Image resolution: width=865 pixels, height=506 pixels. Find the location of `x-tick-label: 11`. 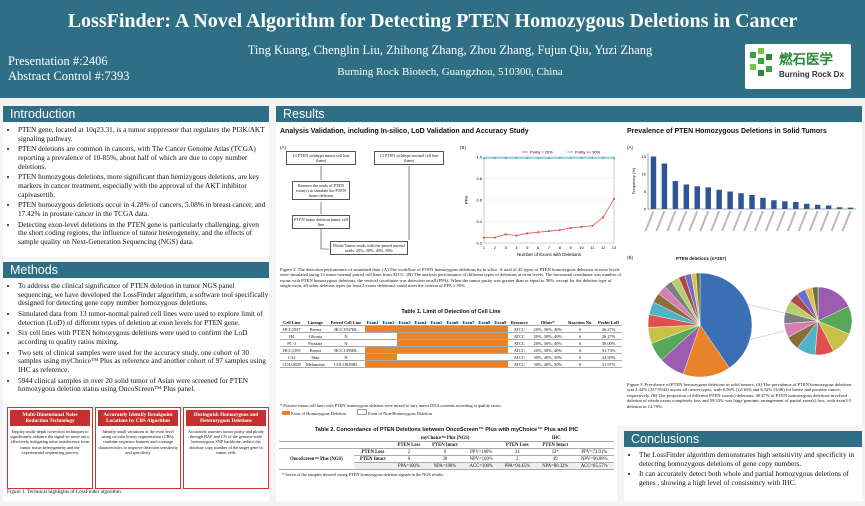

x-tick-label: 11 is located at coordinates (592, 247).